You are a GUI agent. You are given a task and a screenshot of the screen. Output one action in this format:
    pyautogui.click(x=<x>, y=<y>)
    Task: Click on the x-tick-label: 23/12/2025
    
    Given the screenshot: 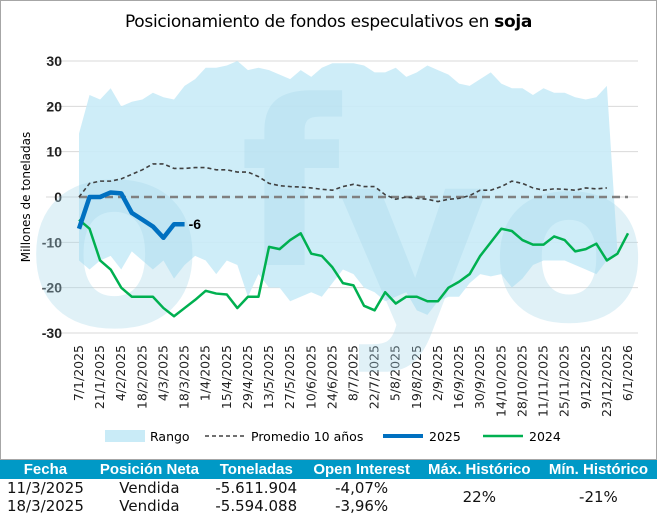 What is the action you would take?
    pyautogui.click(x=606, y=381)
    